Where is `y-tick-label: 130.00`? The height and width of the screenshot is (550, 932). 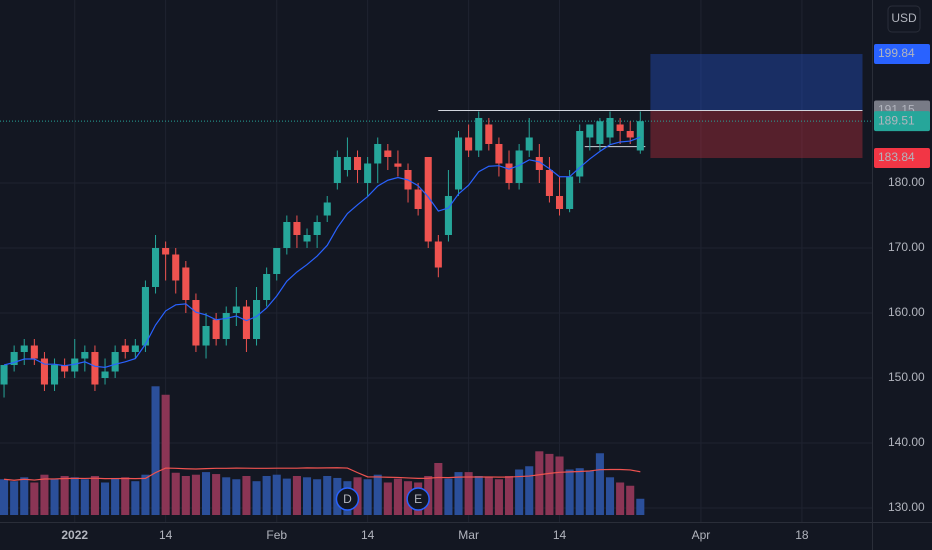
y-tick-label: 130.00 is located at coordinates (906, 507).